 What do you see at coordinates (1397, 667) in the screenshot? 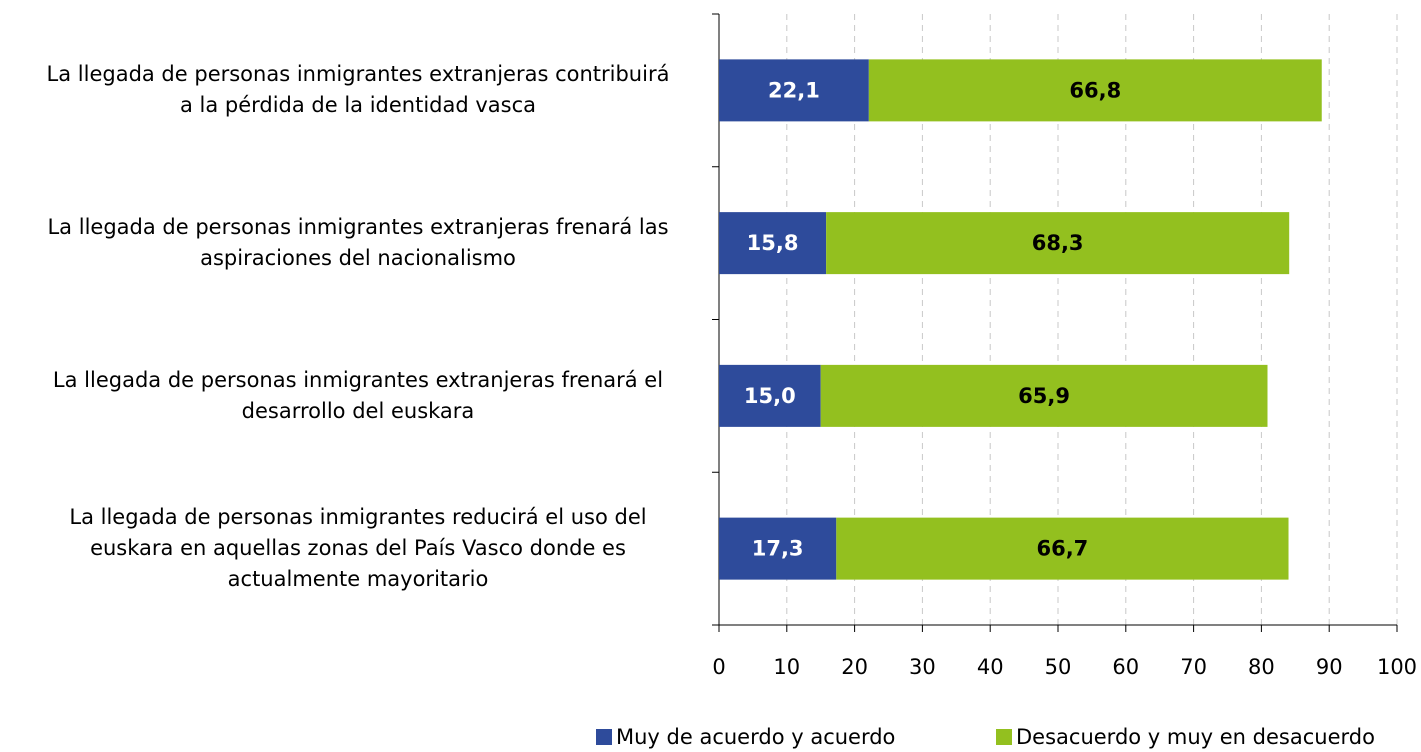
I see `x-tick-label: 100` at bounding box center [1397, 667].